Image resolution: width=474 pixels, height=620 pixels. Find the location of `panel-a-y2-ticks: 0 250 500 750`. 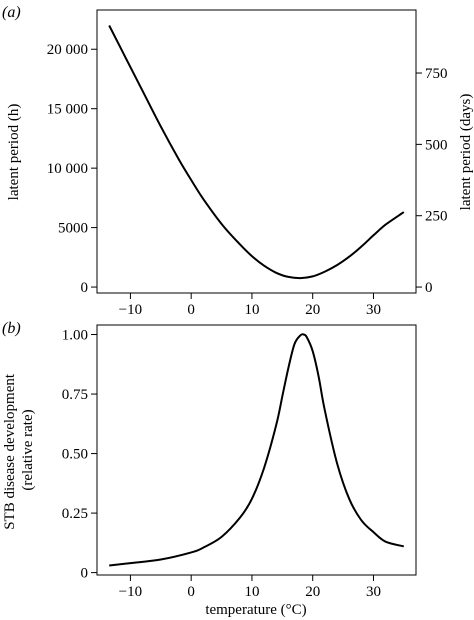

panel-a-y2-ticks: 0 250 500 750 is located at coordinates (432, 181).